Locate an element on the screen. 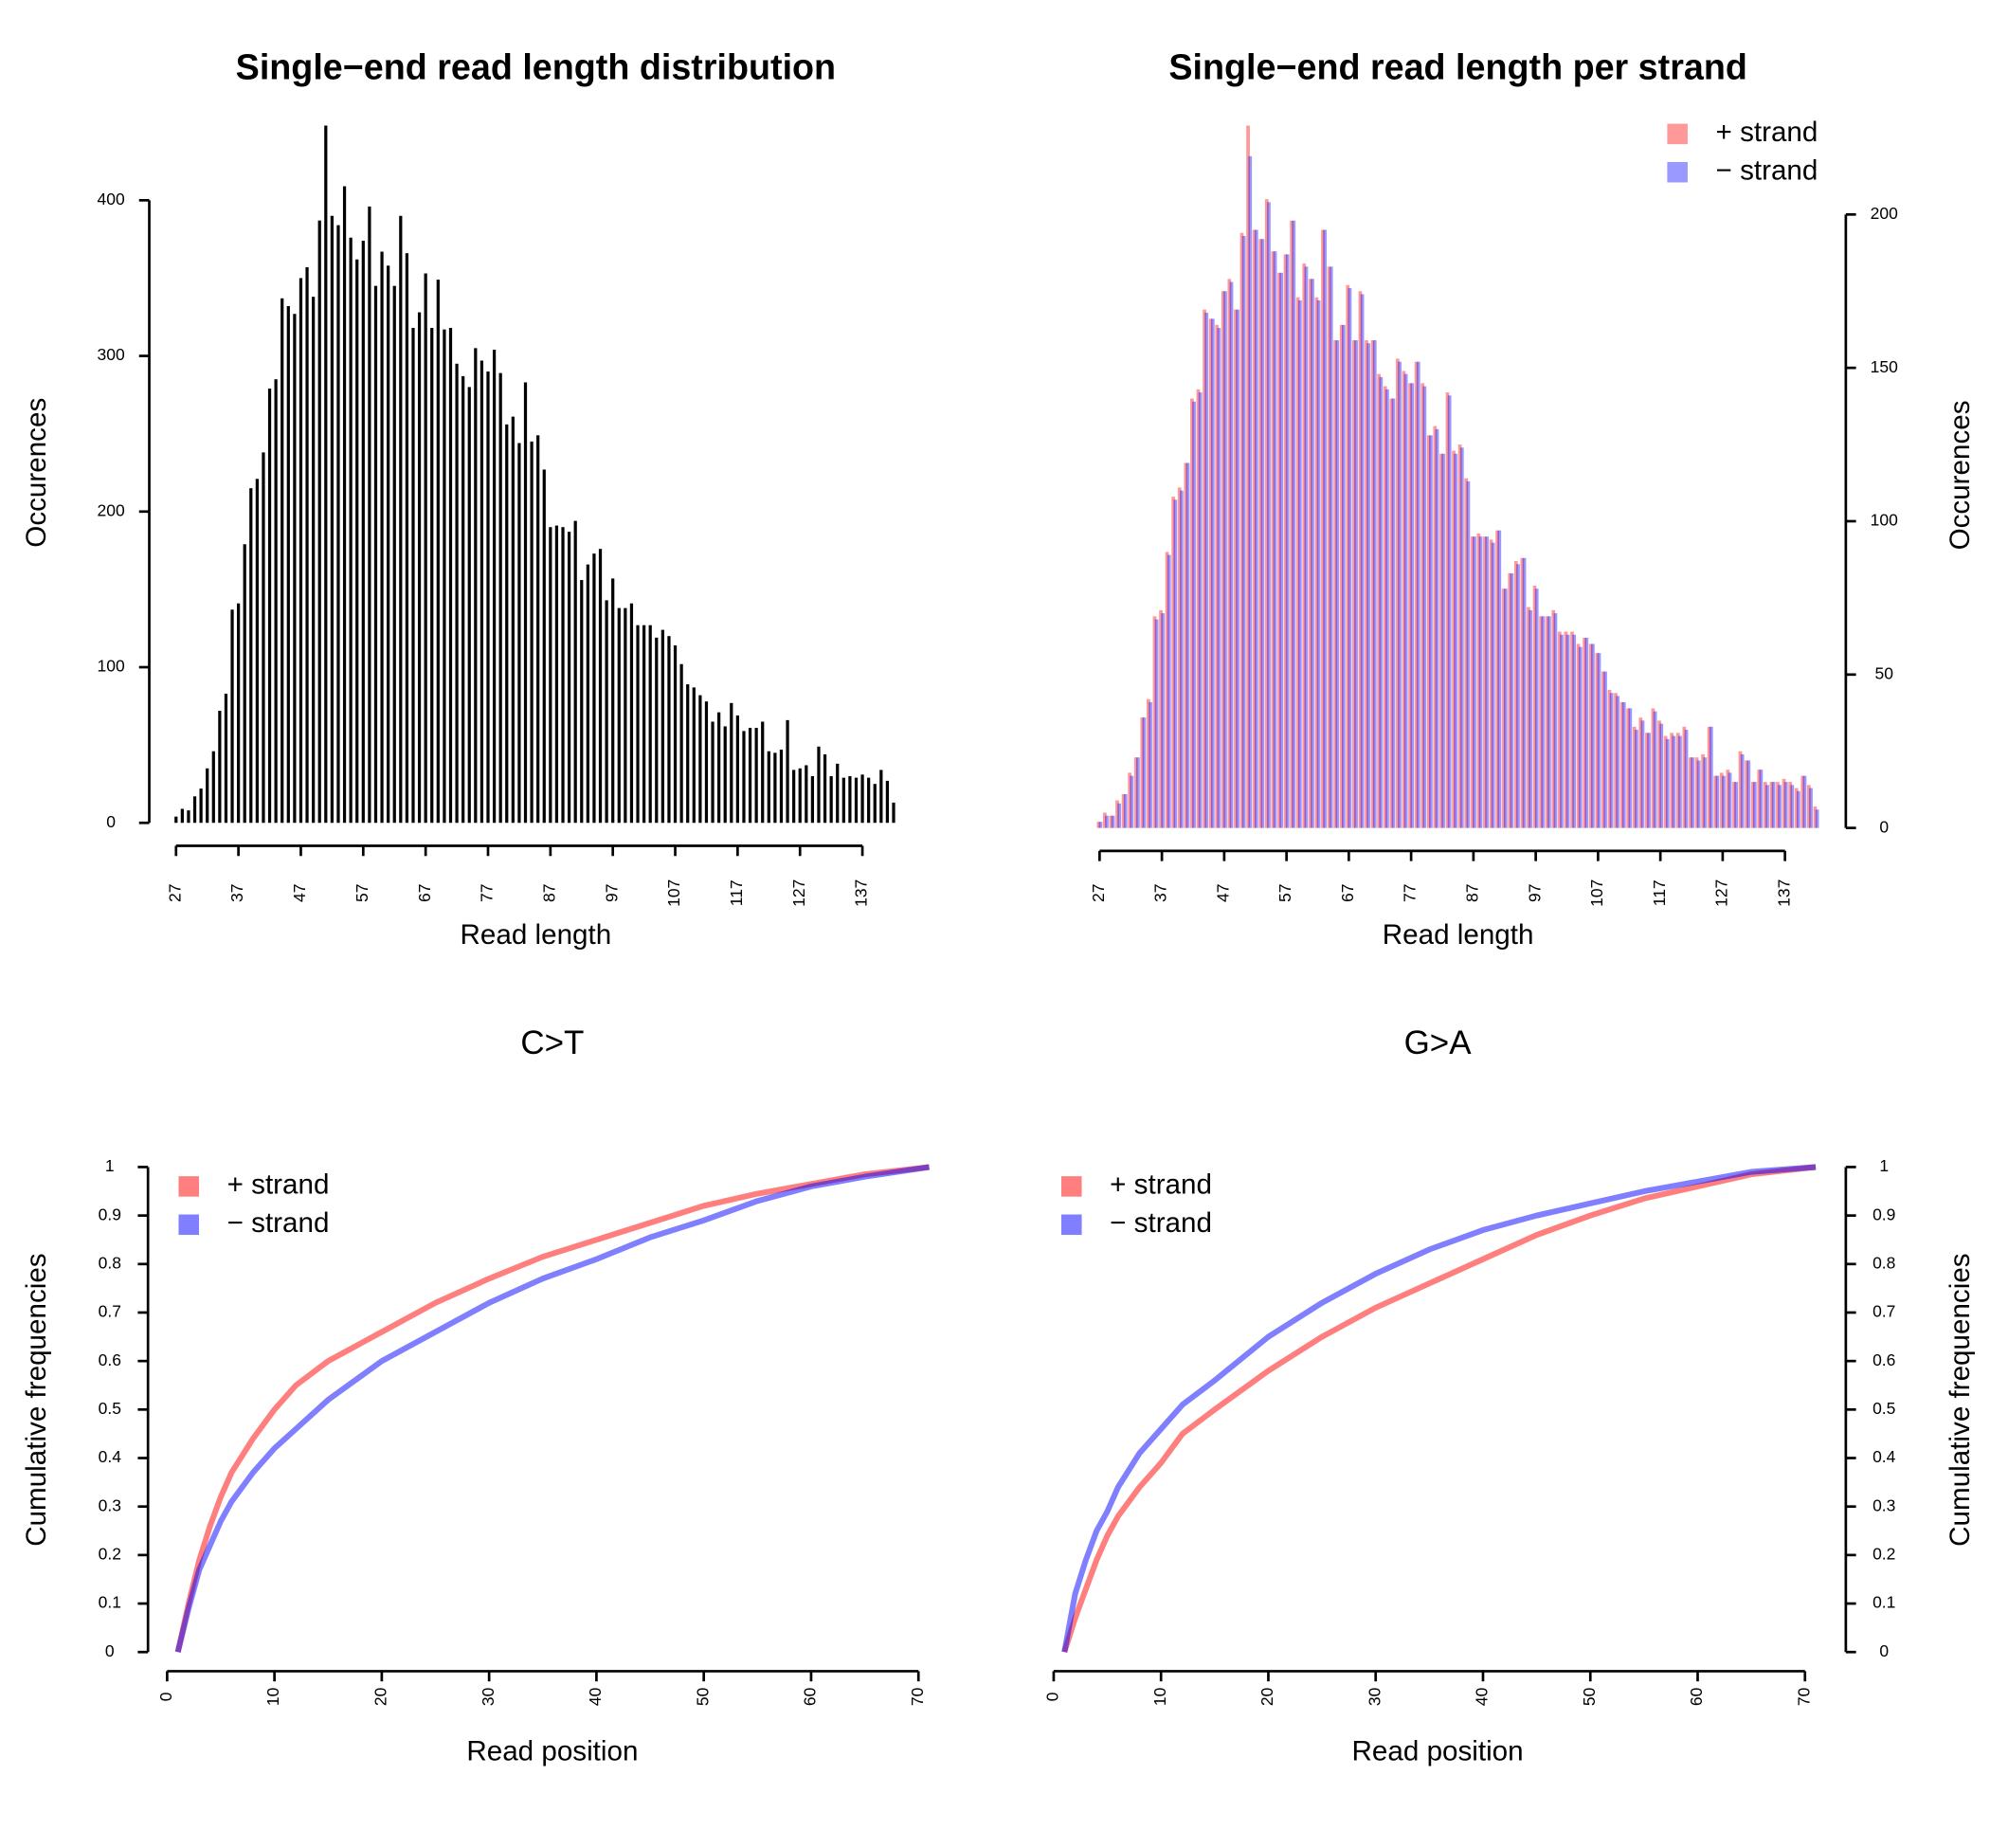  x-tick-label: 47 is located at coordinates (1222, 893).